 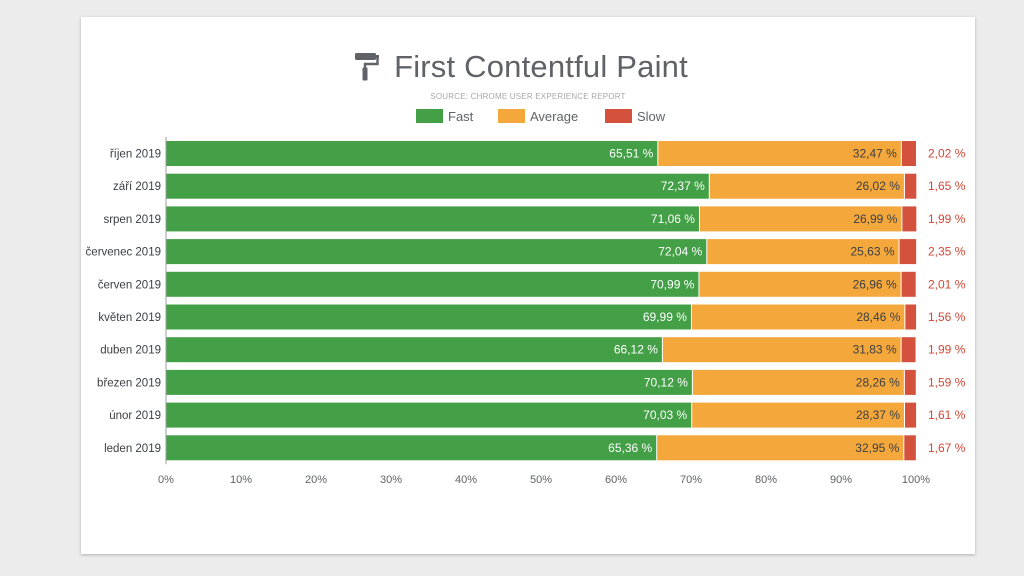 I want to click on x-tick-label: 80%, so click(x=766, y=480).